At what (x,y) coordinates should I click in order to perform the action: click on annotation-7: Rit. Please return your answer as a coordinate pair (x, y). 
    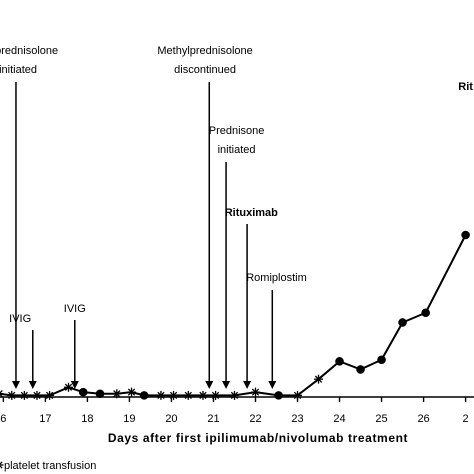
    Looking at the image, I should click on (465, 87).